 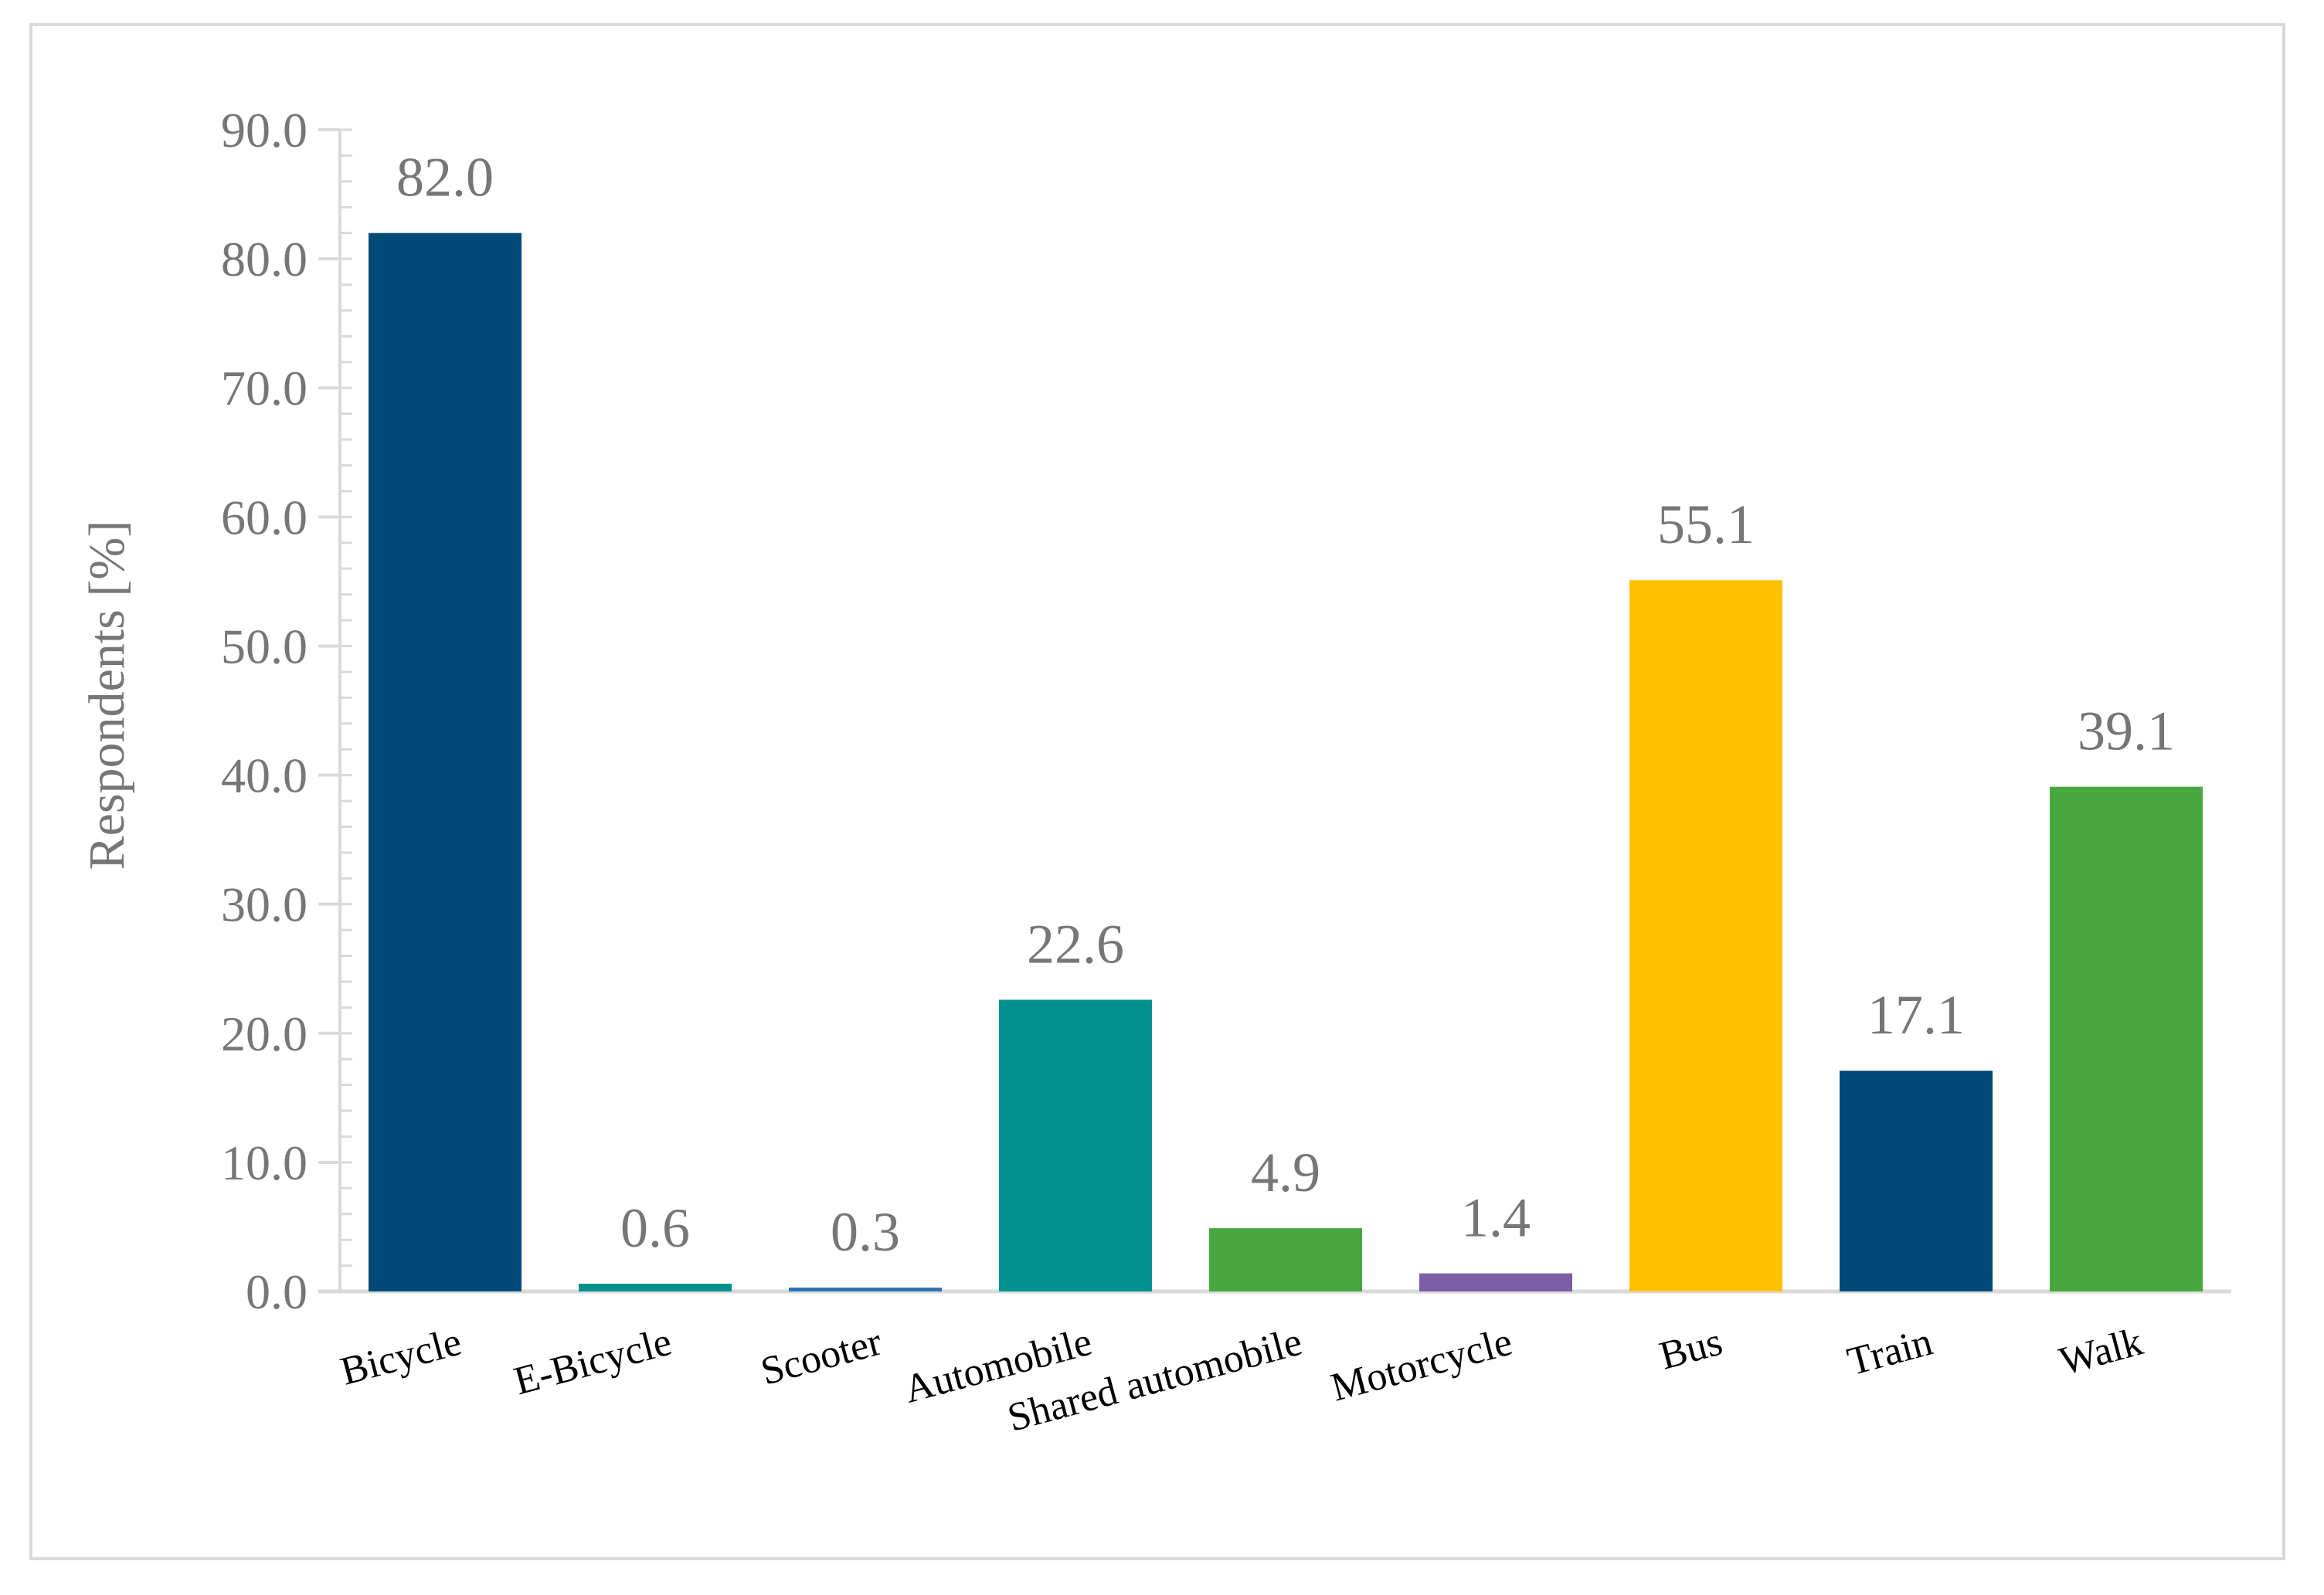 What do you see at coordinates (594, 1362) in the screenshot?
I see `x-category-label: E-Bicycle` at bounding box center [594, 1362].